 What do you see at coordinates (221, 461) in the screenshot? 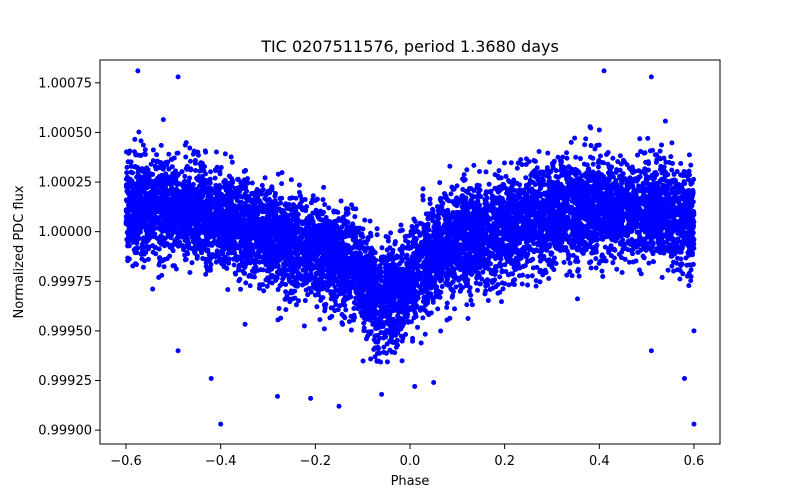
I see `x-tick-label: −0.4` at bounding box center [221, 461].